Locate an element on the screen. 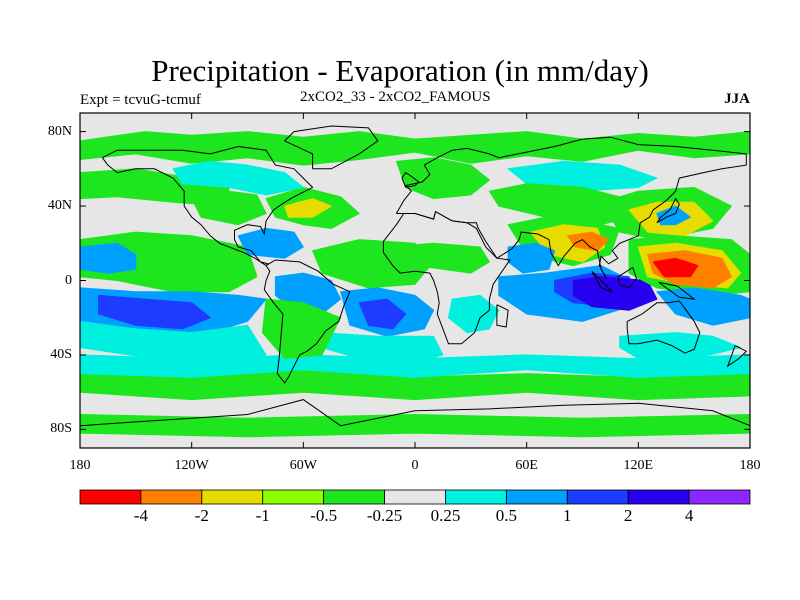  colorbar-label: -0.25 is located at coordinates (384, 515).